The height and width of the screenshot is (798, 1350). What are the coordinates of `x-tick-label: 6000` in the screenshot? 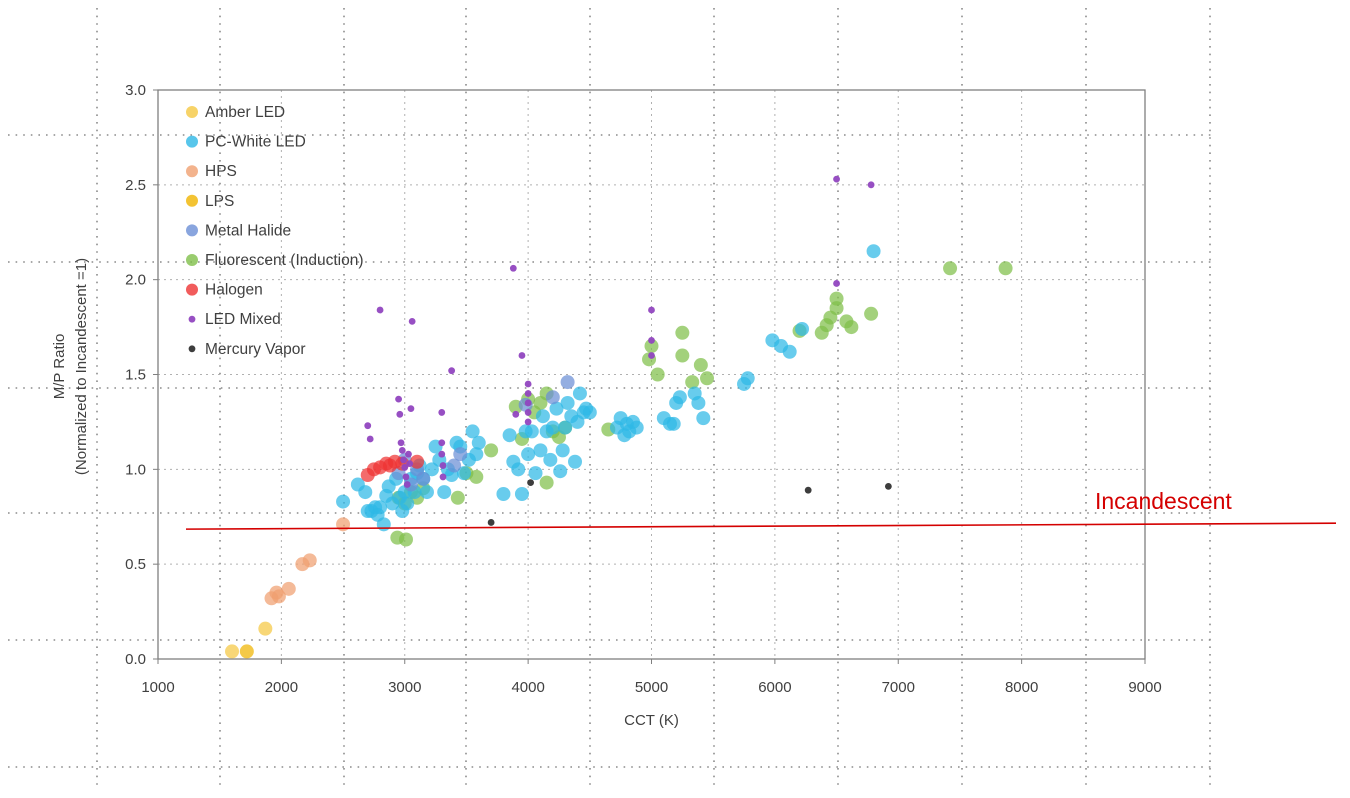 It's located at (774, 687).